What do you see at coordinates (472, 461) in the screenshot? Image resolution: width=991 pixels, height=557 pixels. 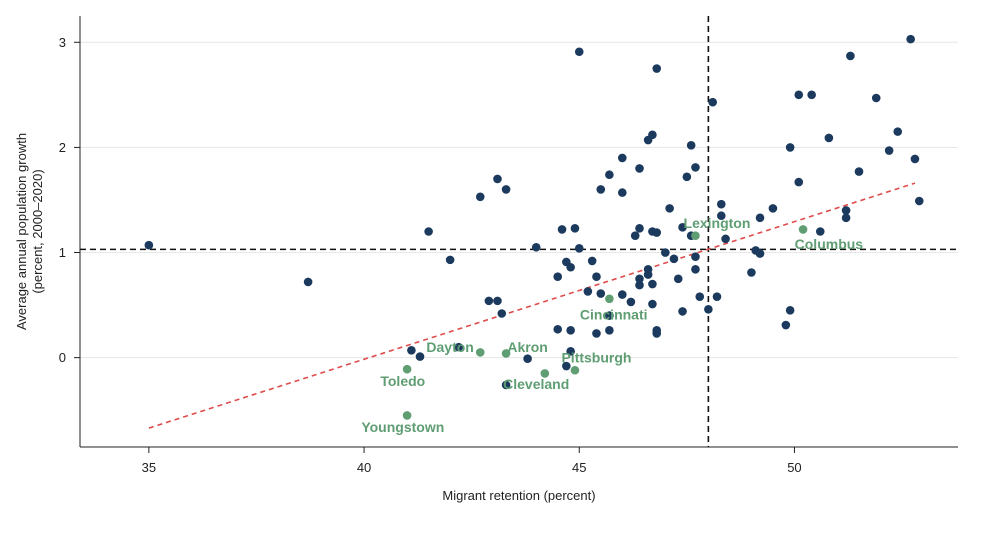 I see `x-axis-ticks: 35 40 45 50` at bounding box center [472, 461].